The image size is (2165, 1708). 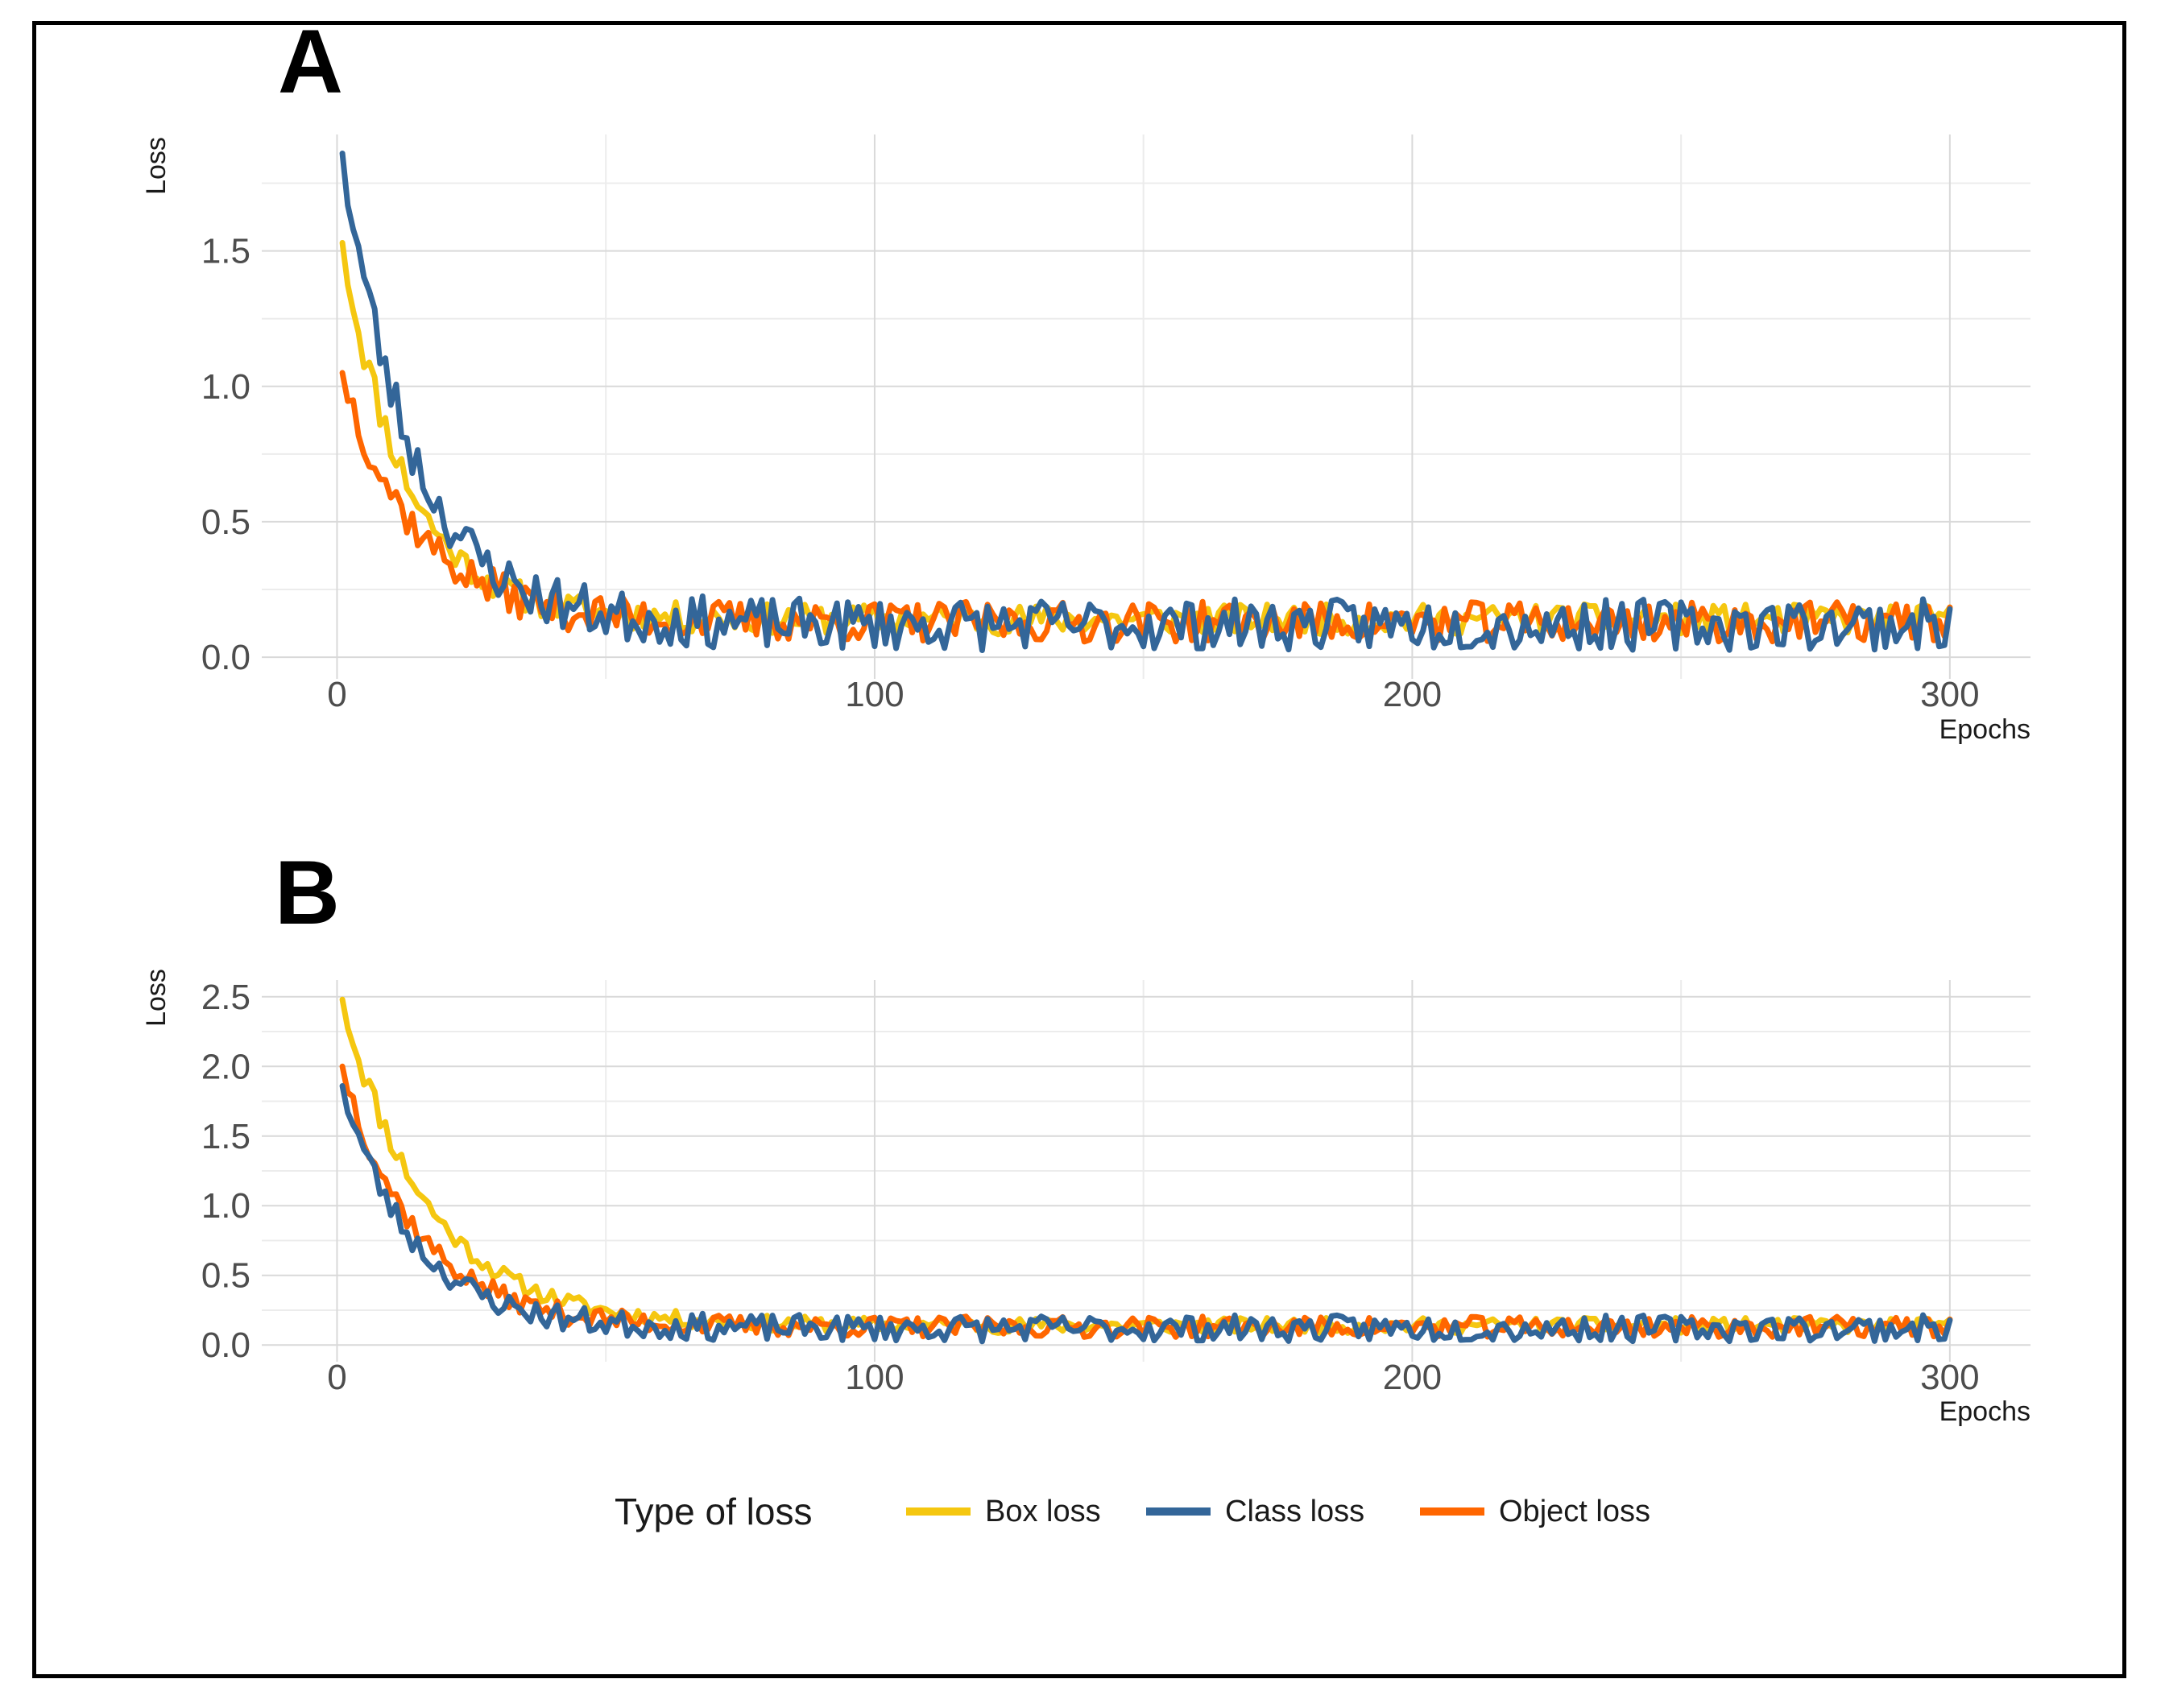 What do you see at coordinates (1985, 730) in the screenshot?
I see `panel-a-x-axis-label: Epochs` at bounding box center [1985, 730].